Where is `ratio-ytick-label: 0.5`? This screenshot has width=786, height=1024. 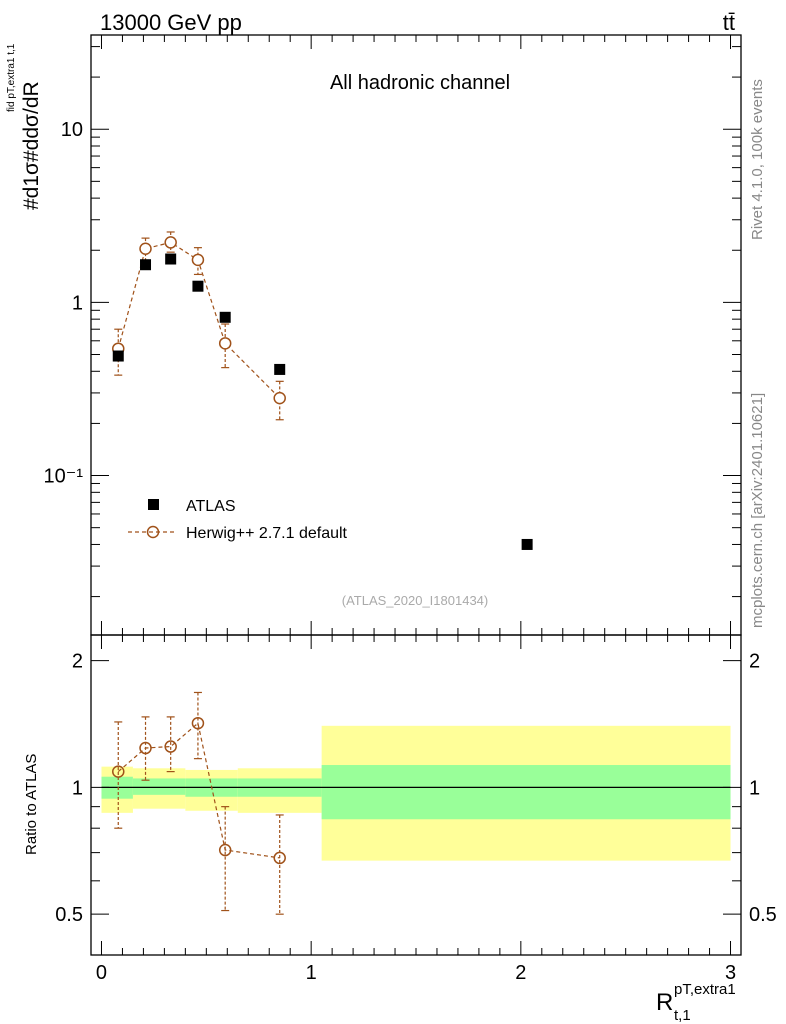 ratio-ytick-label: 0.5 is located at coordinates (69, 915).